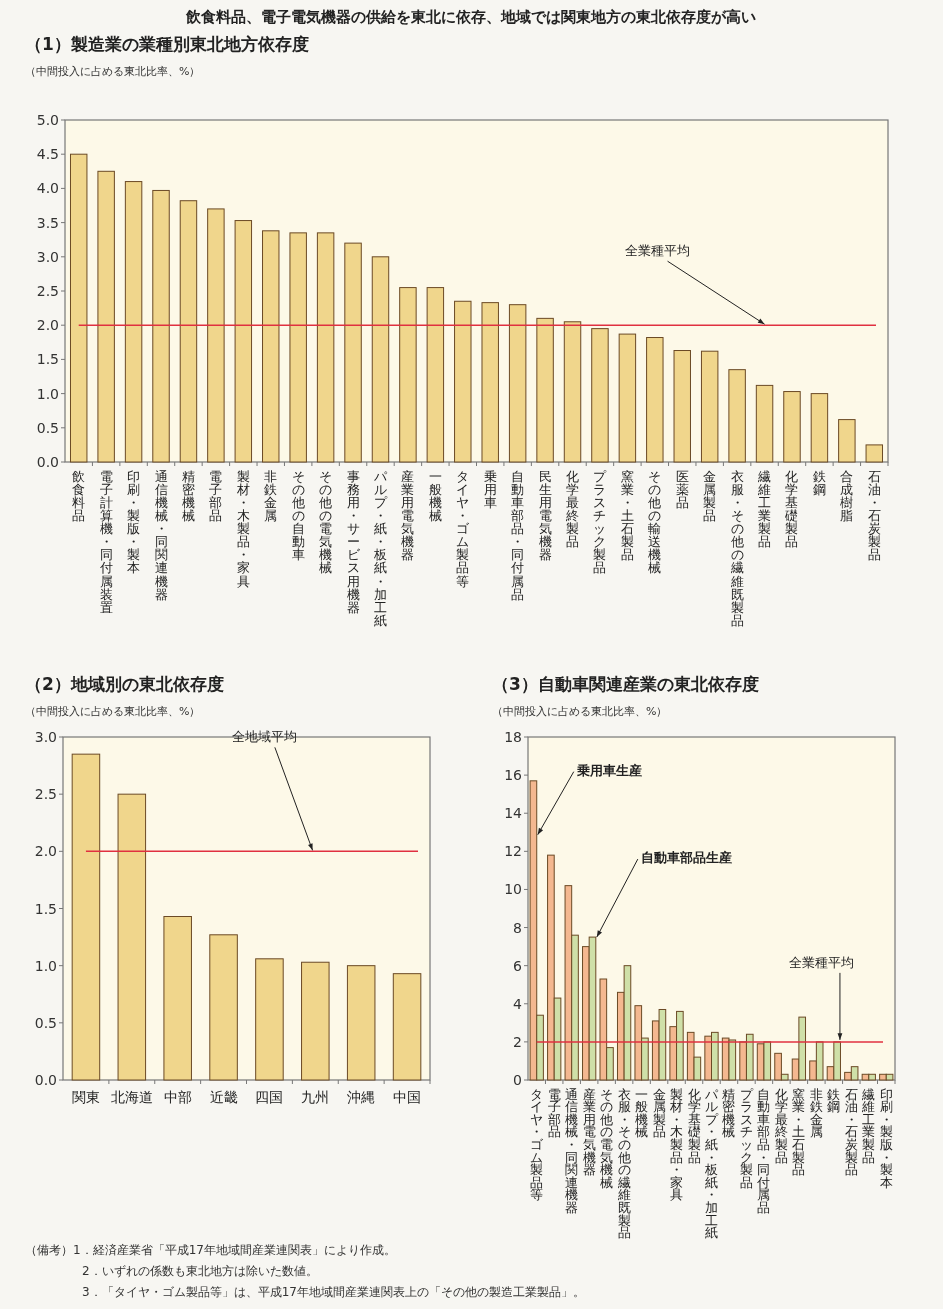 This screenshot has height=1309, width=943. I want to click on x-tick-label: 近畿, so click(223, 1097).